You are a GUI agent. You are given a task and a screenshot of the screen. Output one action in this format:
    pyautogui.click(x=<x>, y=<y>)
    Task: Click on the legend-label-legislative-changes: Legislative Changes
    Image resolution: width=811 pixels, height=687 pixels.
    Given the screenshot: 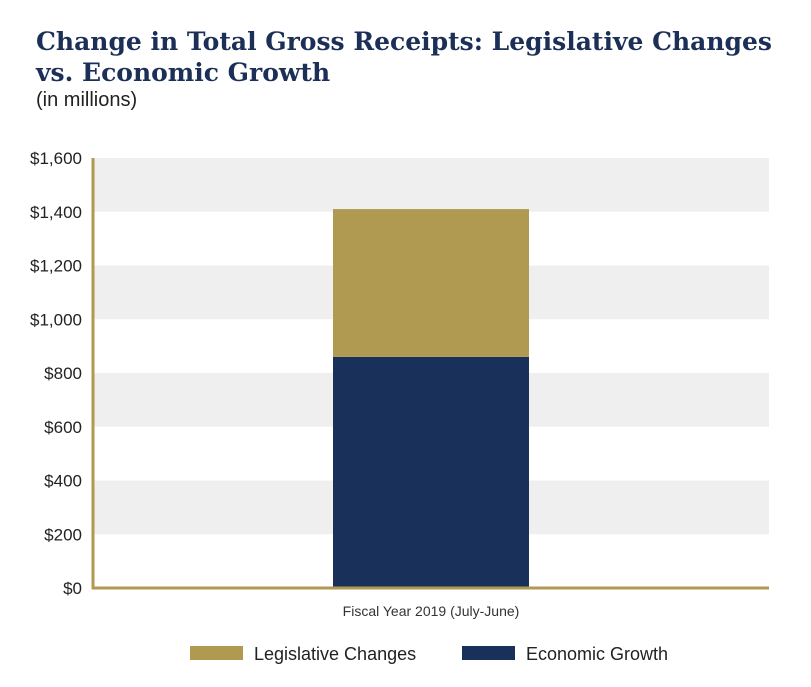 What is the action you would take?
    pyautogui.click(x=335, y=654)
    